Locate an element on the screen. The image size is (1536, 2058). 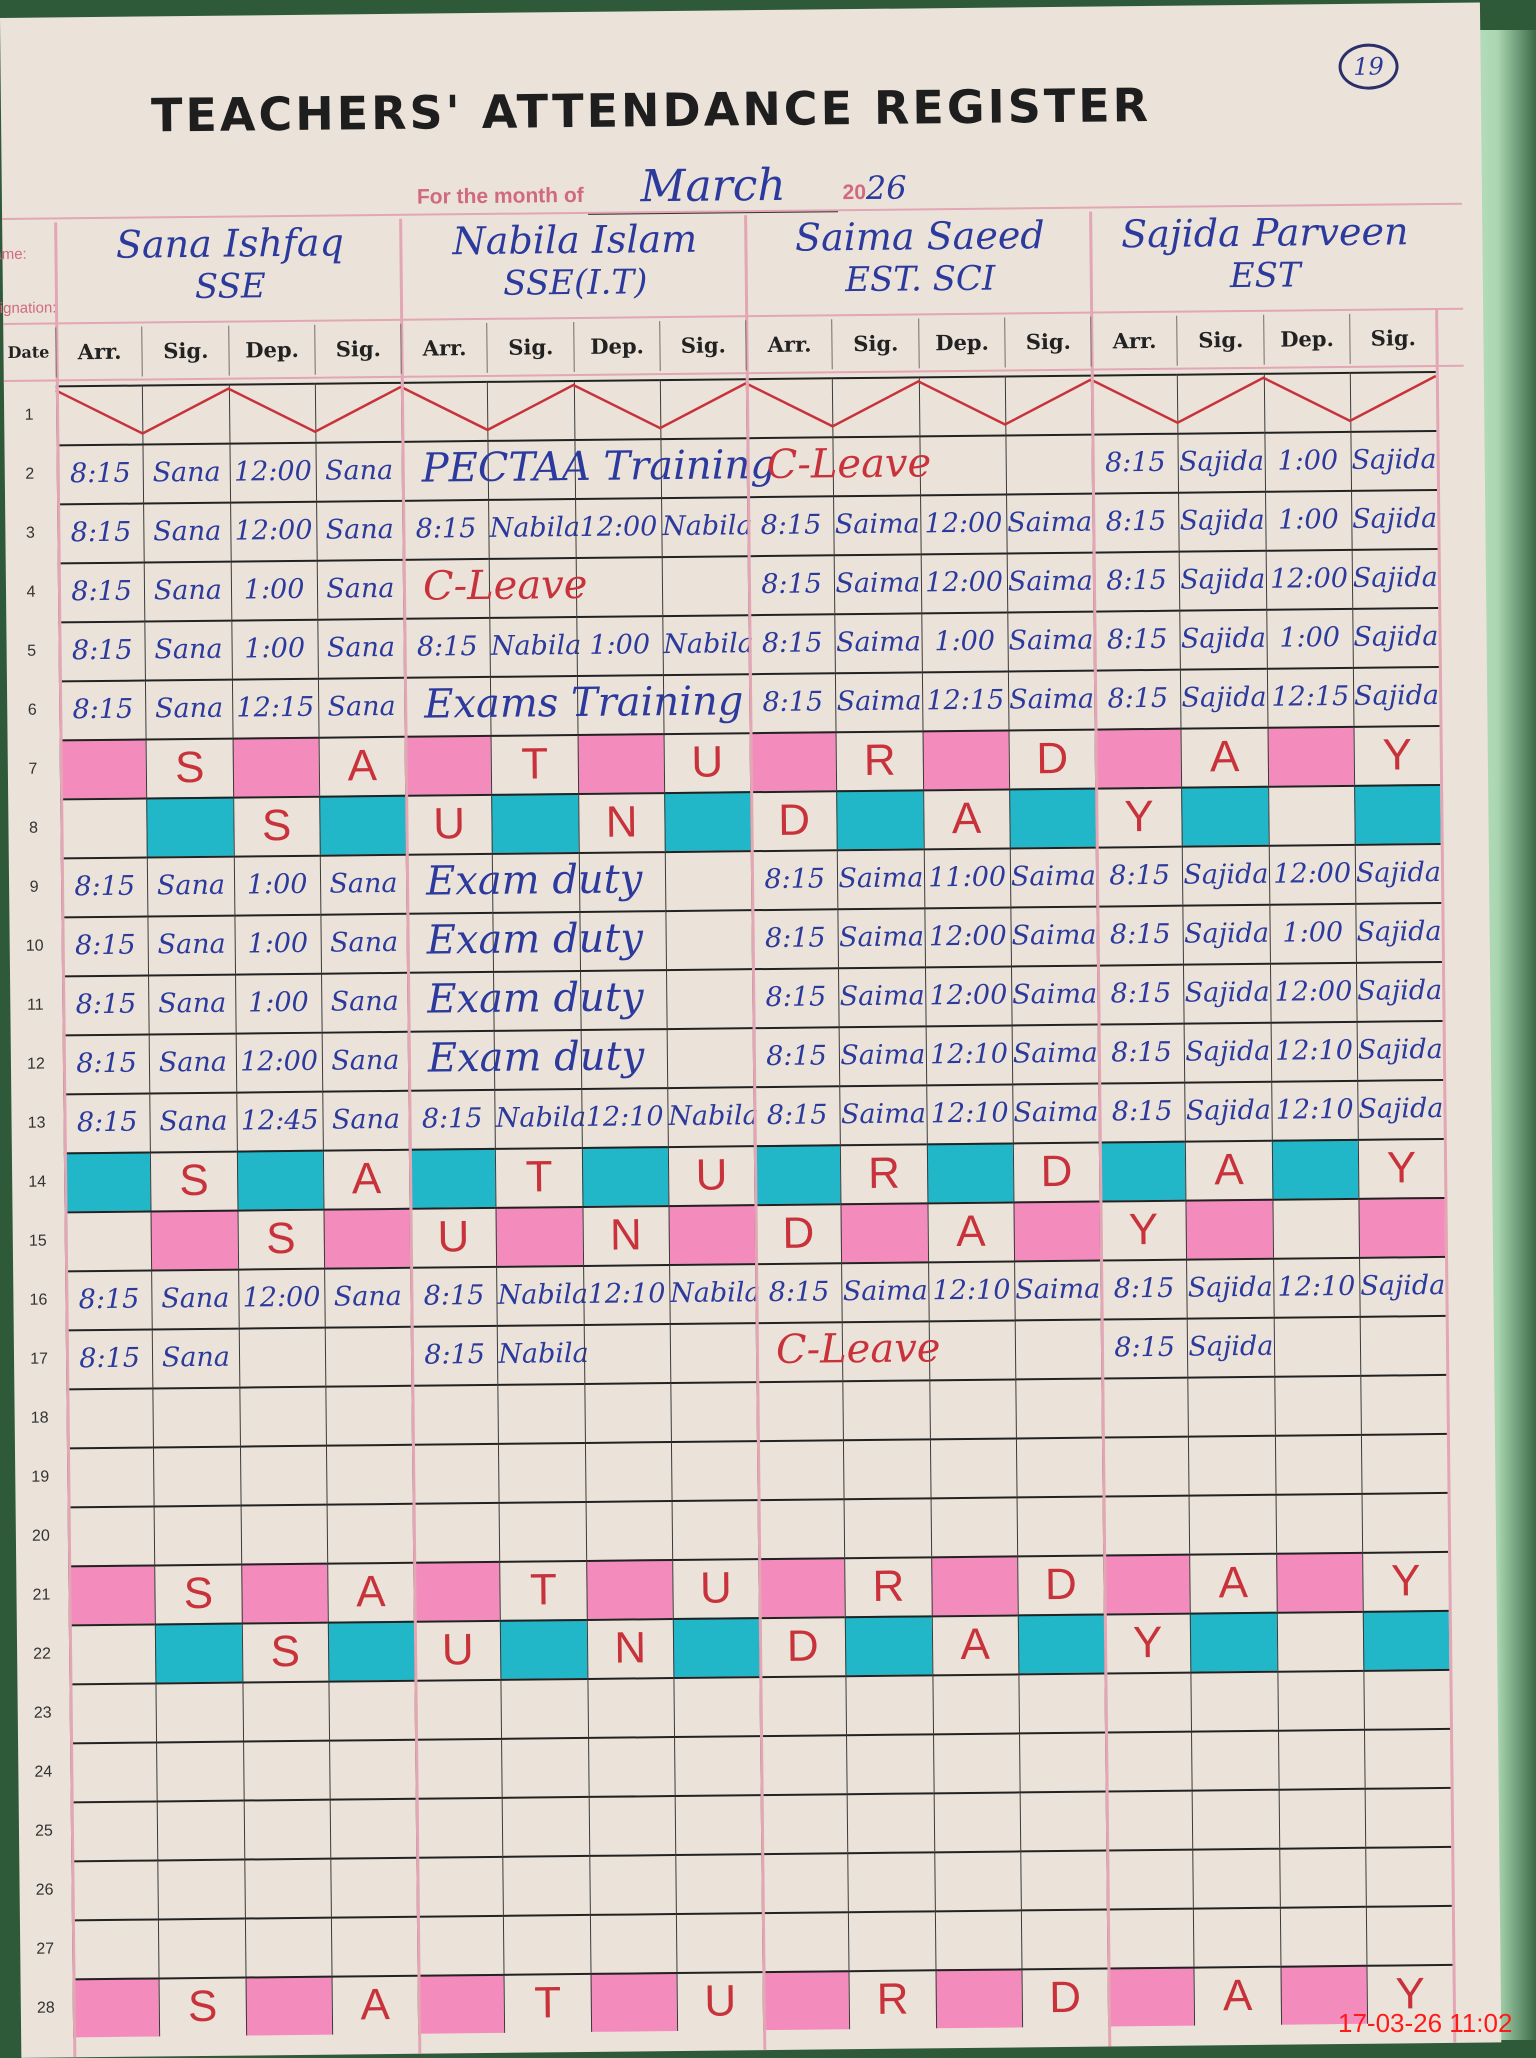
attendance-cell: N is located at coordinates (630, 1648).